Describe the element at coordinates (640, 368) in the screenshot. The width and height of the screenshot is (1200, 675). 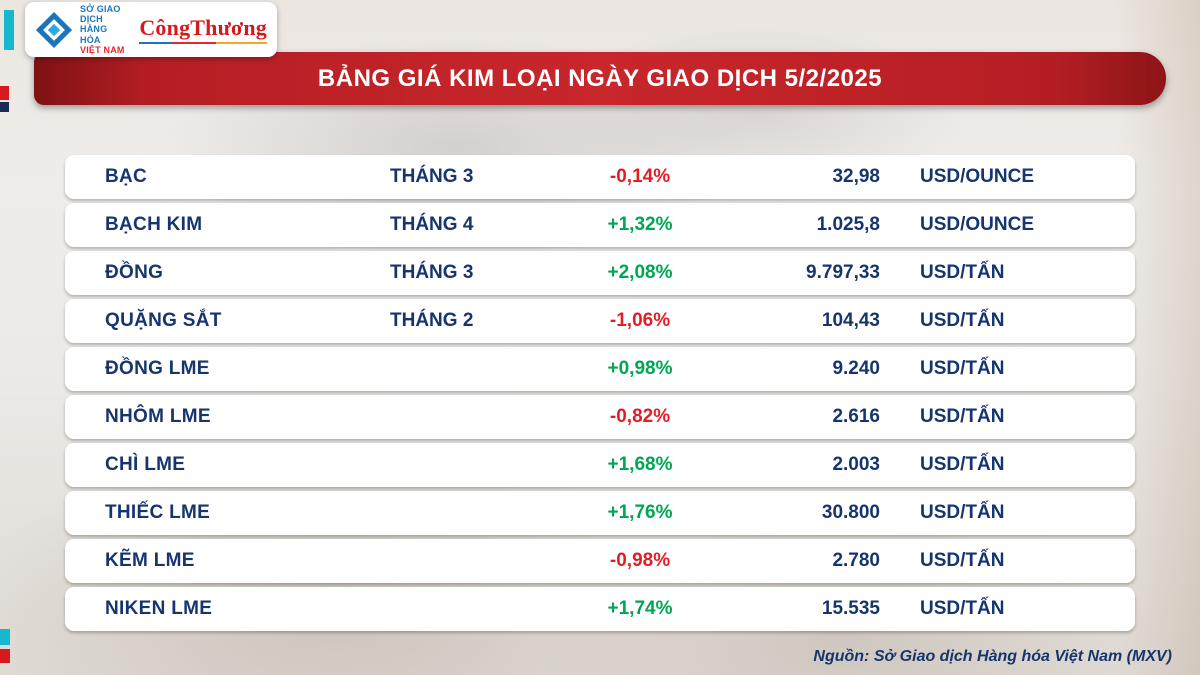
I see `percent-change: +0,98%` at that location.